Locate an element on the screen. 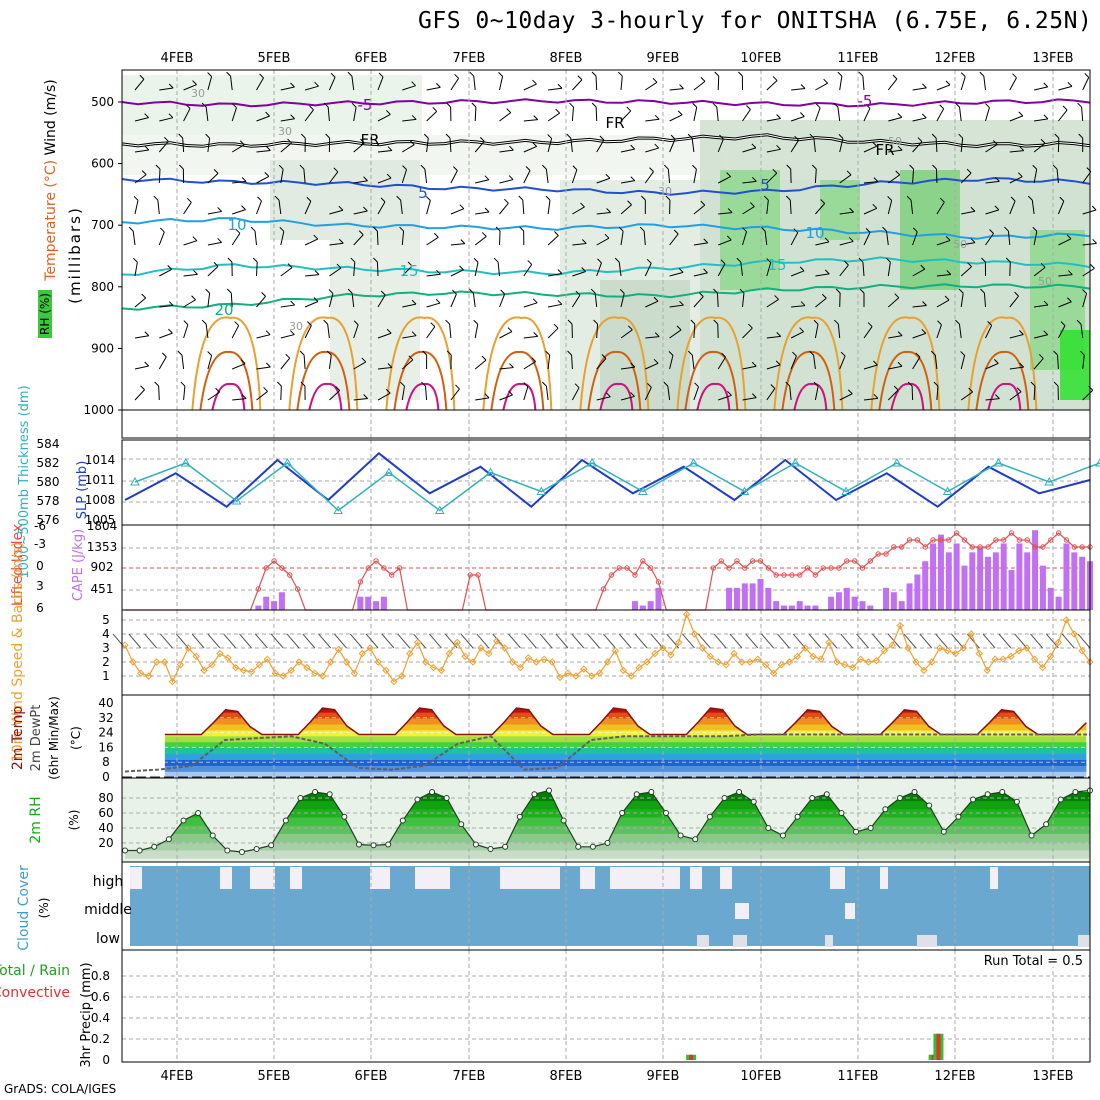 The height and width of the screenshot is (1100, 1100). temperature-contour-fr-inner is located at coordinates (606, 141).